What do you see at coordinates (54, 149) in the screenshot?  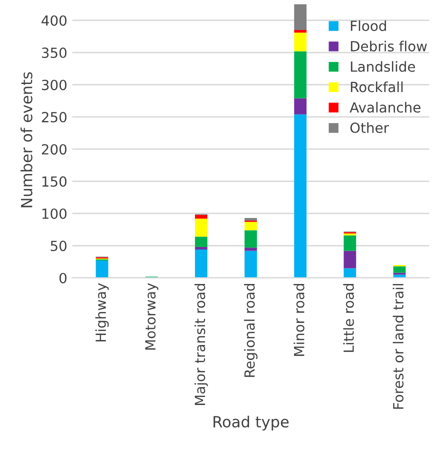 I see `y-tick-label: 200` at bounding box center [54, 149].